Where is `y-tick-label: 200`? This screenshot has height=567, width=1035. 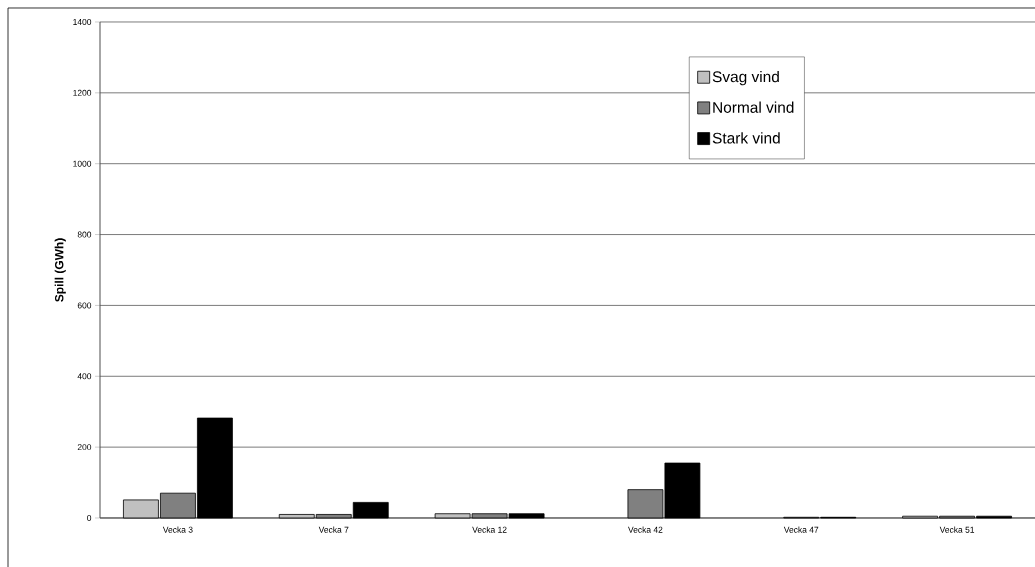
y-tick-label: 200 is located at coordinates (84, 447).